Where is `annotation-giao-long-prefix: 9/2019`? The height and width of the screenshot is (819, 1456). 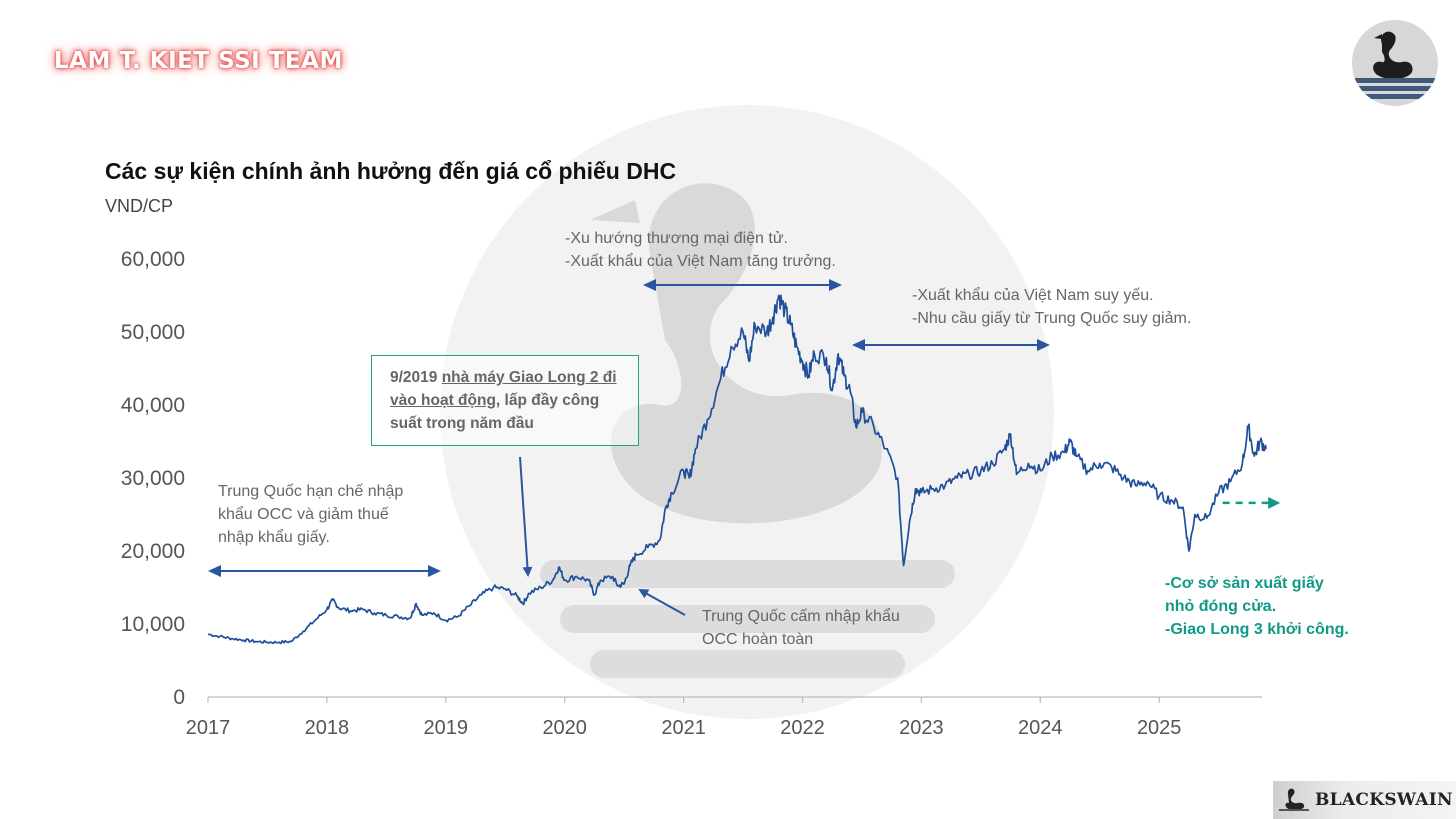 annotation-giao-long-prefix: 9/2019 is located at coordinates (416, 377).